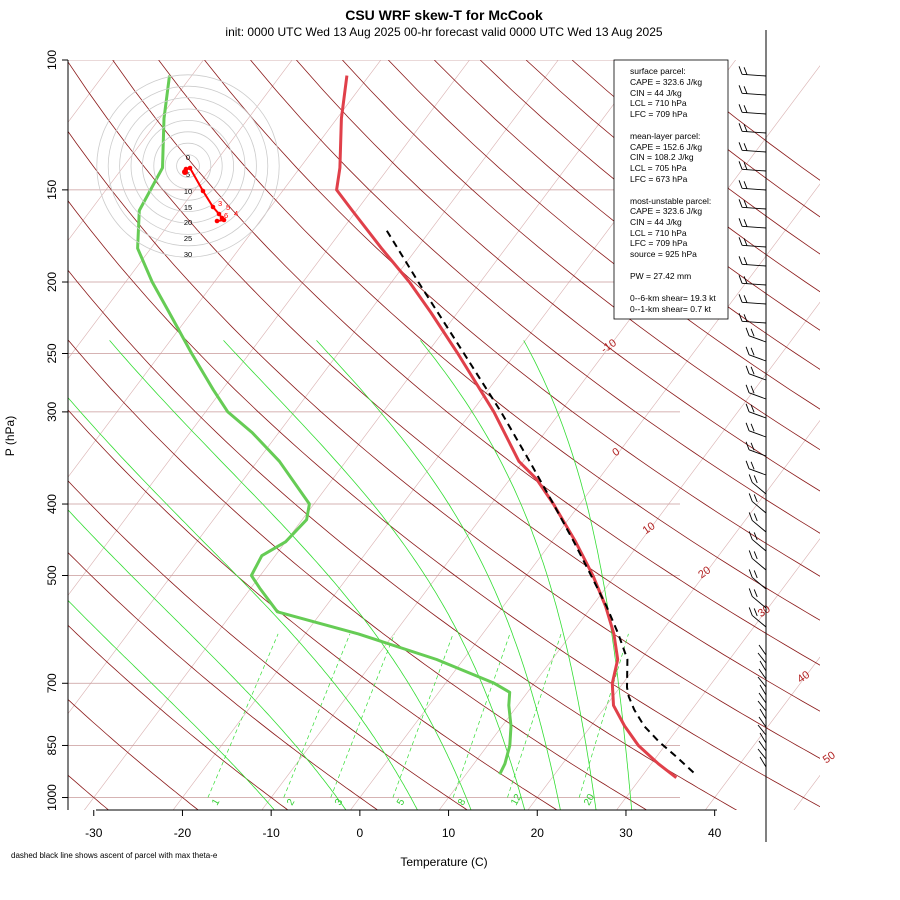 This screenshot has height=900, width=900. What do you see at coordinates (228, 207) in the screenshot?
I see `hodograph-point-label: 5` at bounding box center [228, 207].